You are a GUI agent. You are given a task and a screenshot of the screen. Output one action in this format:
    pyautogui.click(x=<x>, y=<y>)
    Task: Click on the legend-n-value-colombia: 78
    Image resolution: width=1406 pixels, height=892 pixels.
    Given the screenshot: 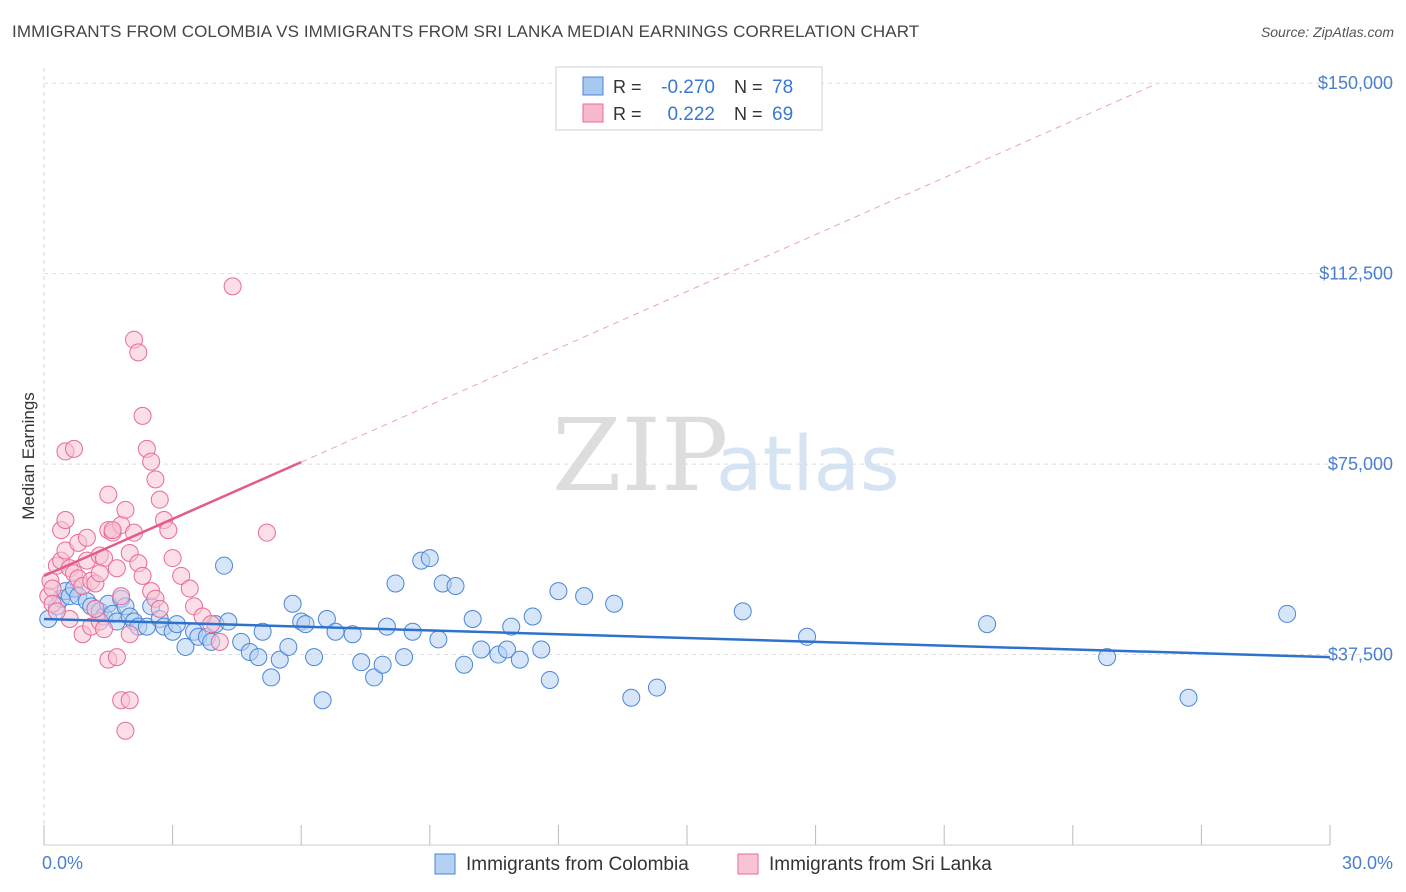 What is the action you would take?
    pyautogui.click(x=782, y=87)
    